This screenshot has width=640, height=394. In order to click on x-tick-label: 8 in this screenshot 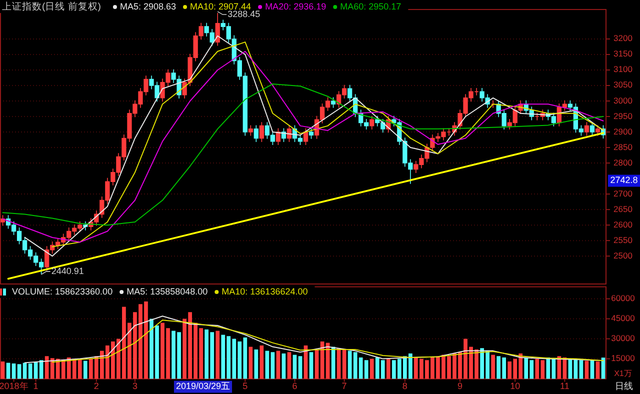, I will do `click(405, 386)`.